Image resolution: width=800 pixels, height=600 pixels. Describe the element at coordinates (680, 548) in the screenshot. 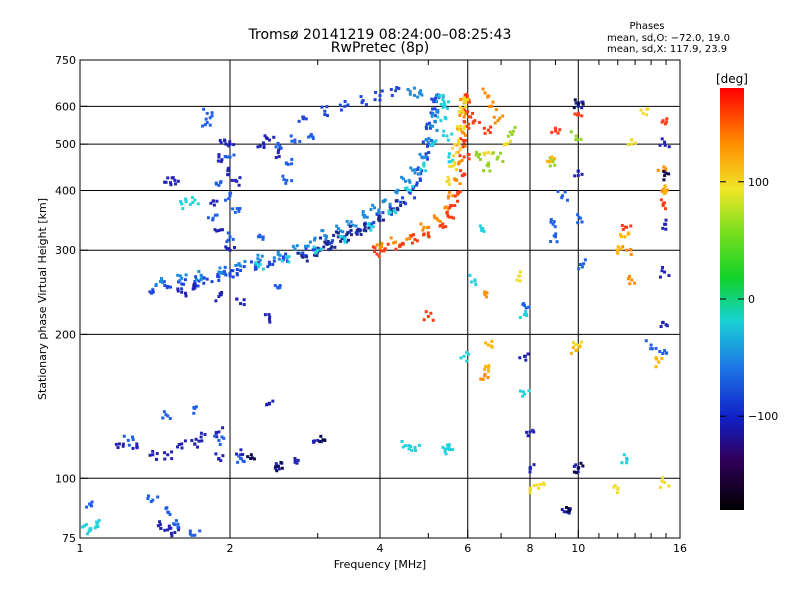

I see `x-tick-label: 16` at that location.